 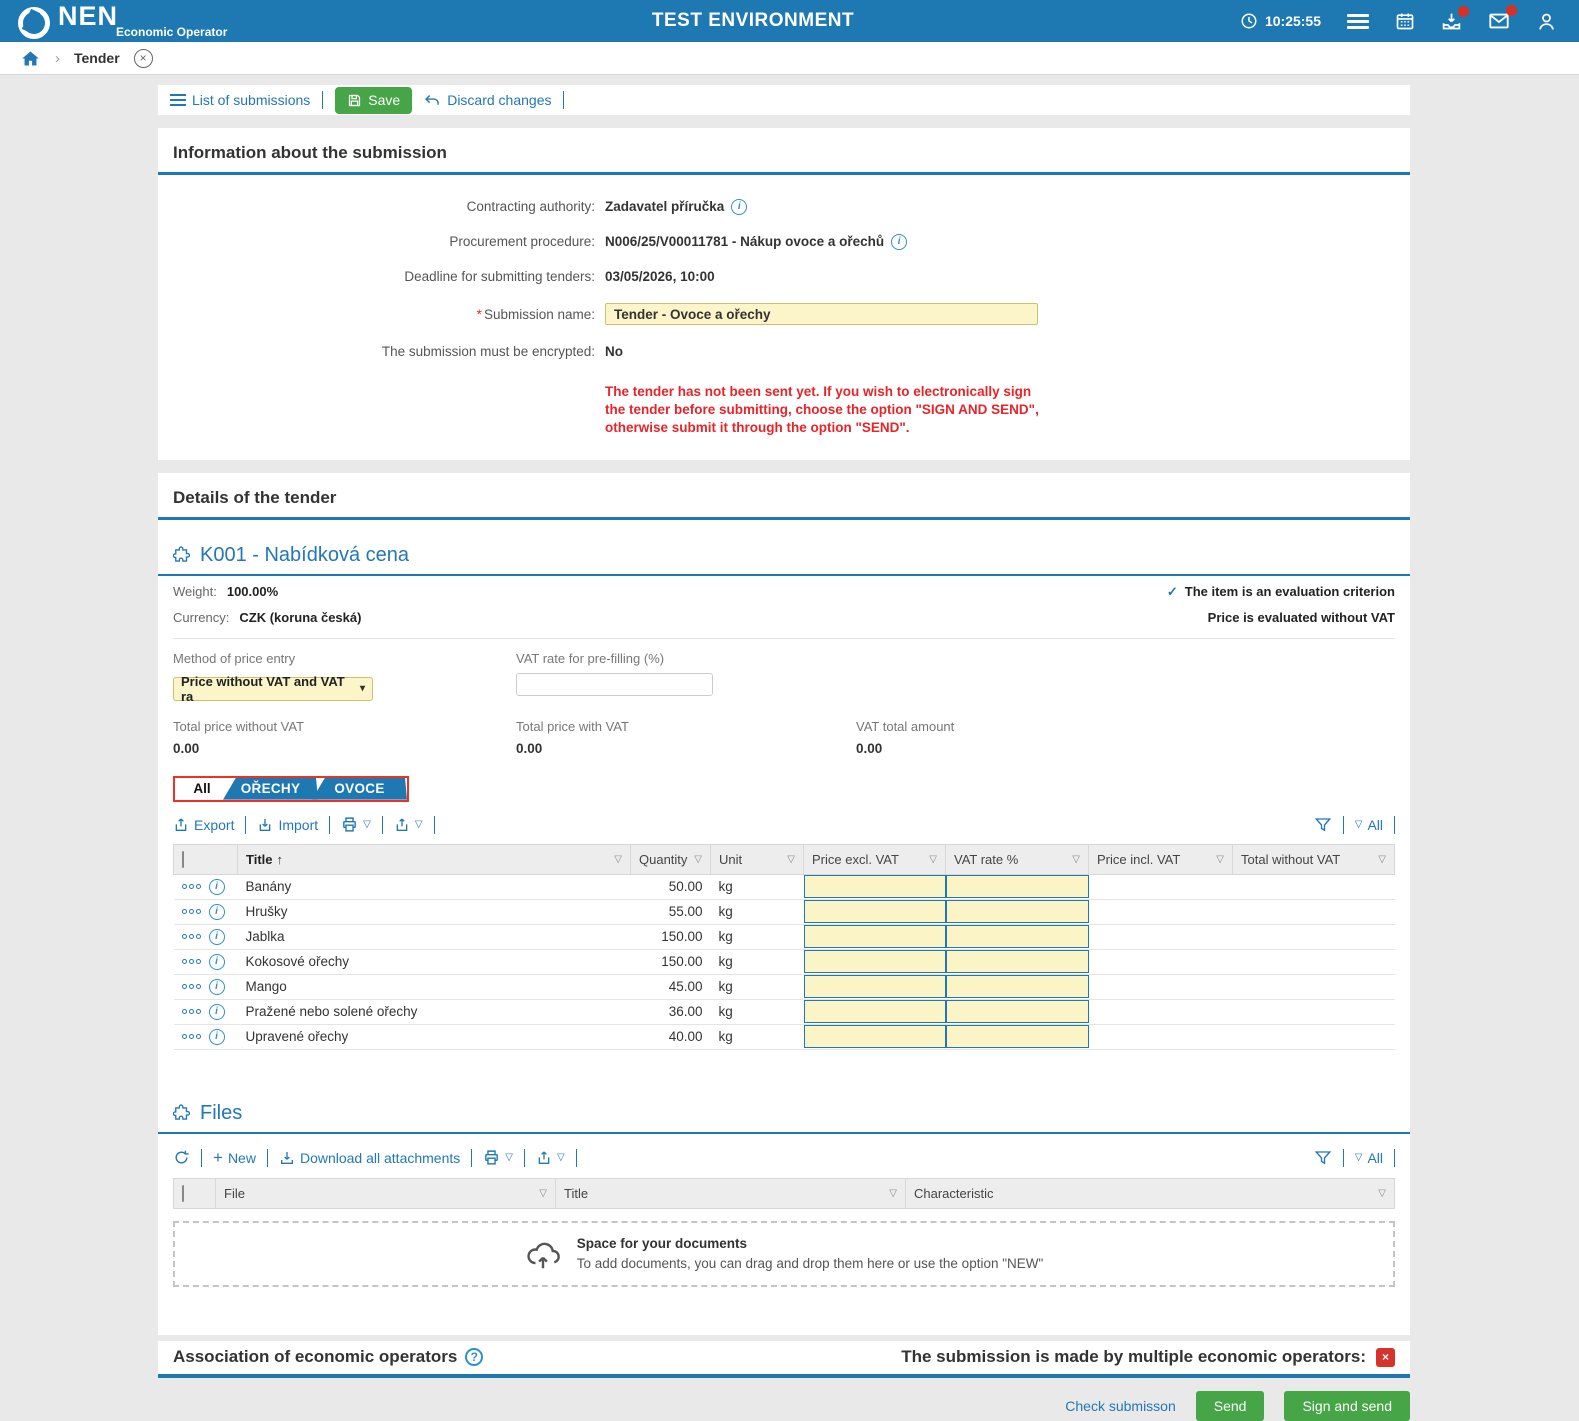 I want to click on encrypted-row: The submission must be encrypted: No, so click(x=784, y=351).